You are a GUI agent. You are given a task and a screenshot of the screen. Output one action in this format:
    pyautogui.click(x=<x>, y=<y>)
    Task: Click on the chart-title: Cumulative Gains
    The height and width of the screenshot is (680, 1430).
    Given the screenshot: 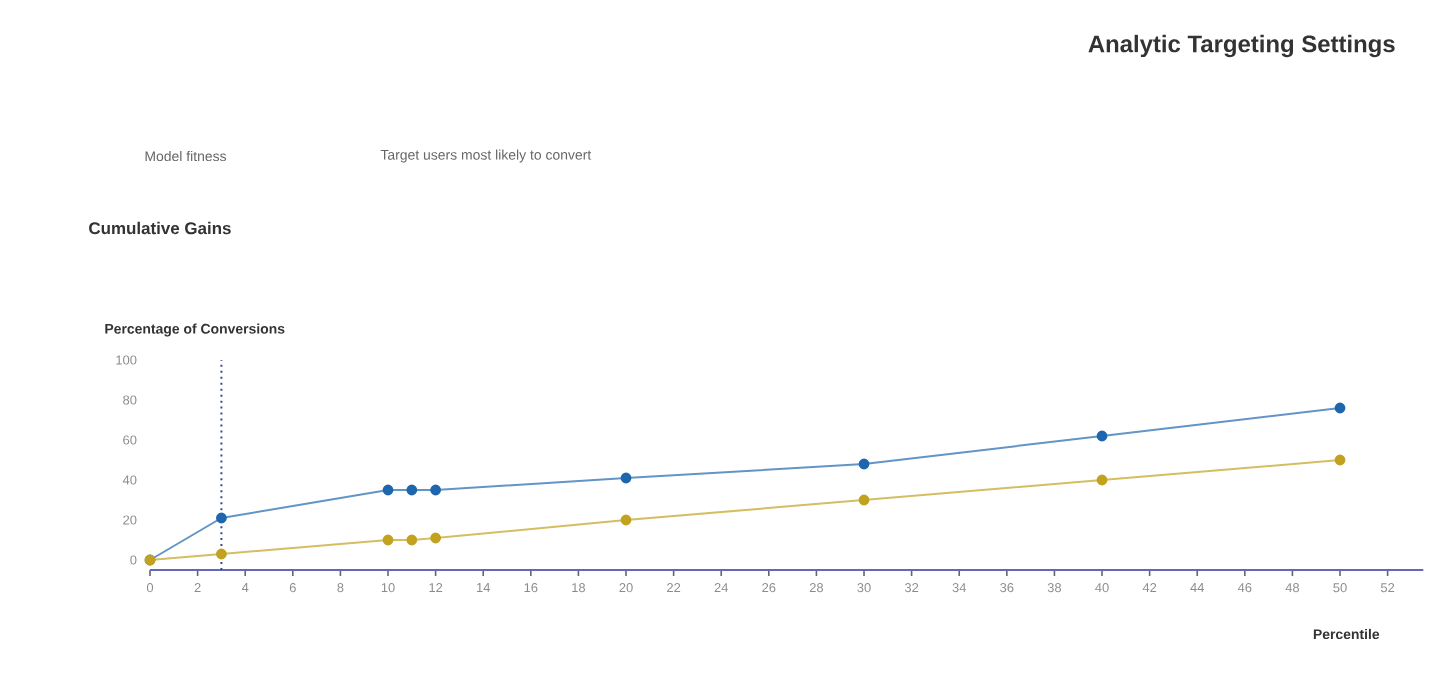 What is the action you would take?
    pyautogui.click(x=160, y=228)
    